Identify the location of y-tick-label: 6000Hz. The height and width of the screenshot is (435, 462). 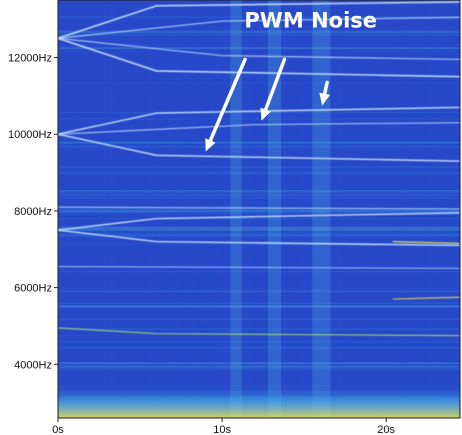
(33, 289).